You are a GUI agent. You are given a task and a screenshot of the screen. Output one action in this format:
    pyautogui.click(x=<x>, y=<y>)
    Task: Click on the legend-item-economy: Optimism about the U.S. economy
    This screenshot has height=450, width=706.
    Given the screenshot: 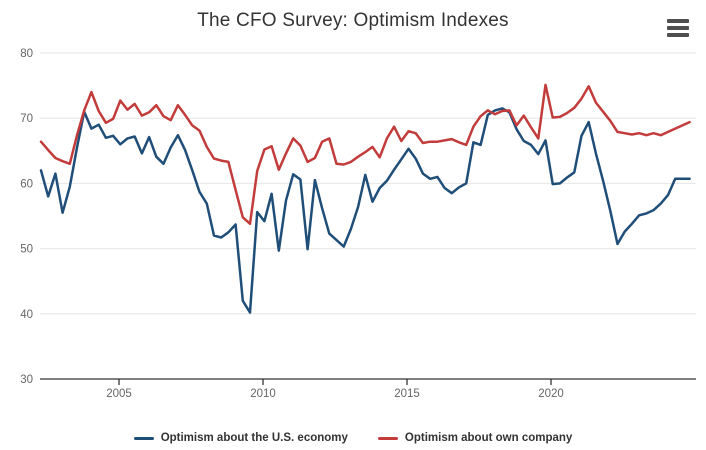 What is the action you would take?
    pyautogui.click(x=240, y=438)
    